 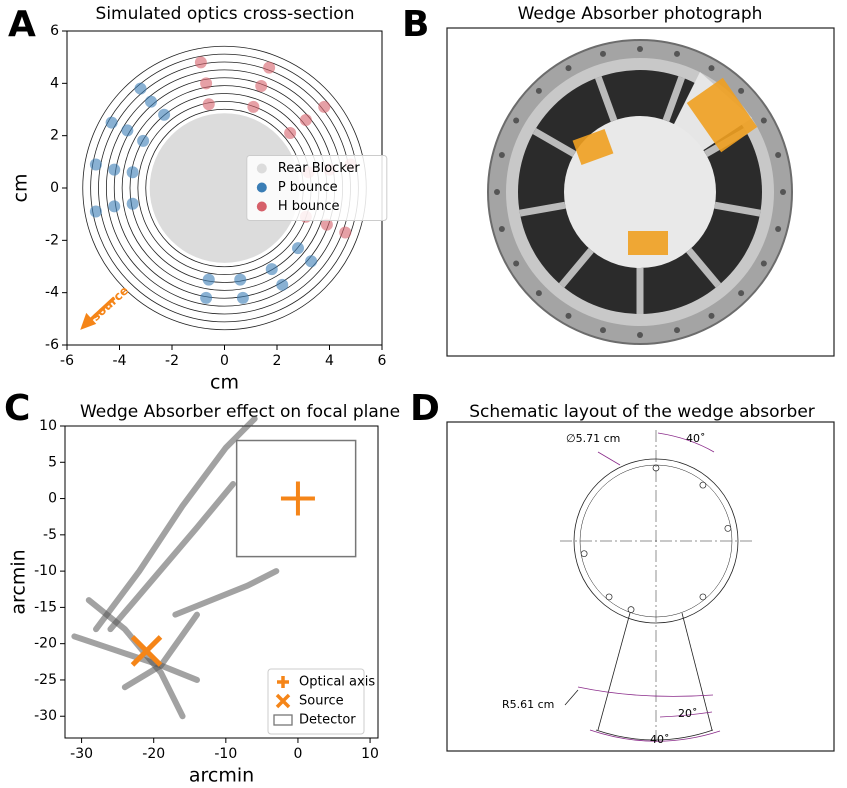 What do you see at coordinates (297, 754) in the screenshot?
I see `x-tick-label: 0` at bounding box center [297, 754].